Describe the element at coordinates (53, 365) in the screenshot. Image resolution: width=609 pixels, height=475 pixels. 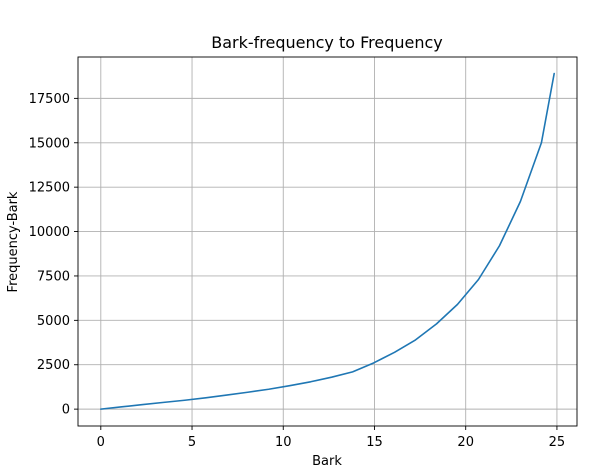
I see `y-tick-label: 2500` at that location.